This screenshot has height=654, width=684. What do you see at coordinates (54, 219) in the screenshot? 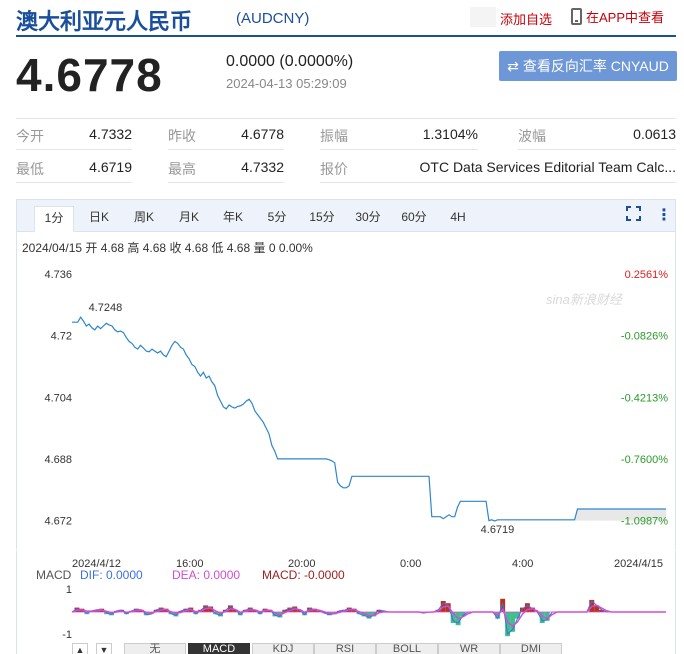
I see `tab-period: 1分` at bounding box center [54, 219].